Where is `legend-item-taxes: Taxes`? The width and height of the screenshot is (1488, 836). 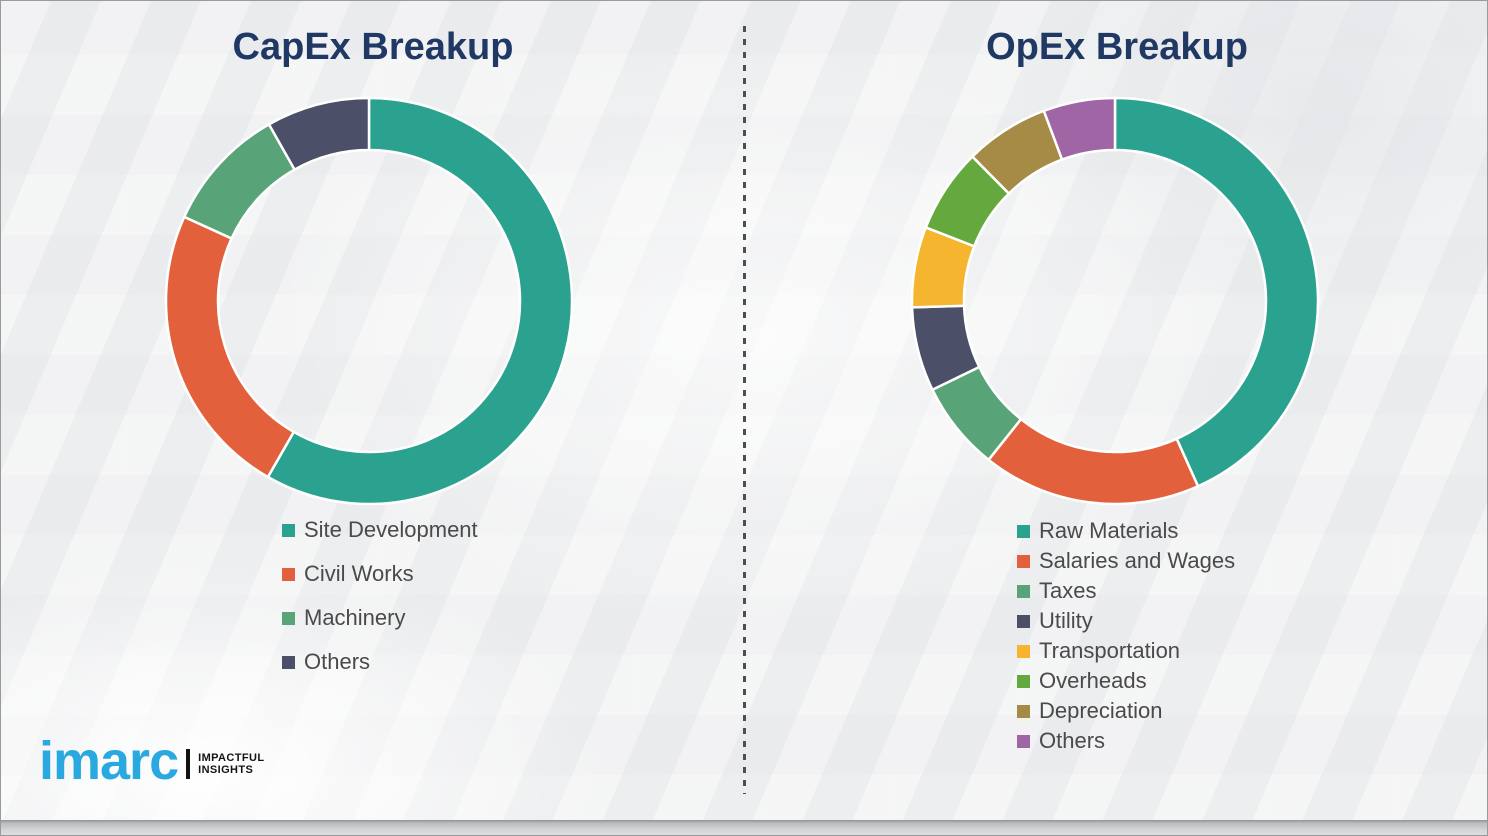
legend-item-taxes: Taxes is located at coordinates (1126, 591).